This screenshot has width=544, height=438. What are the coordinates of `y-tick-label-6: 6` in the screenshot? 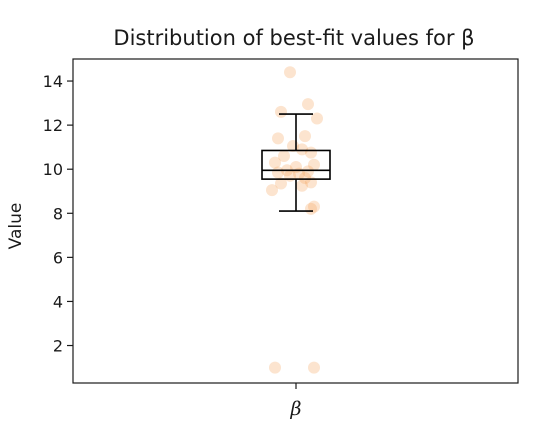 It's located at (58, 257).